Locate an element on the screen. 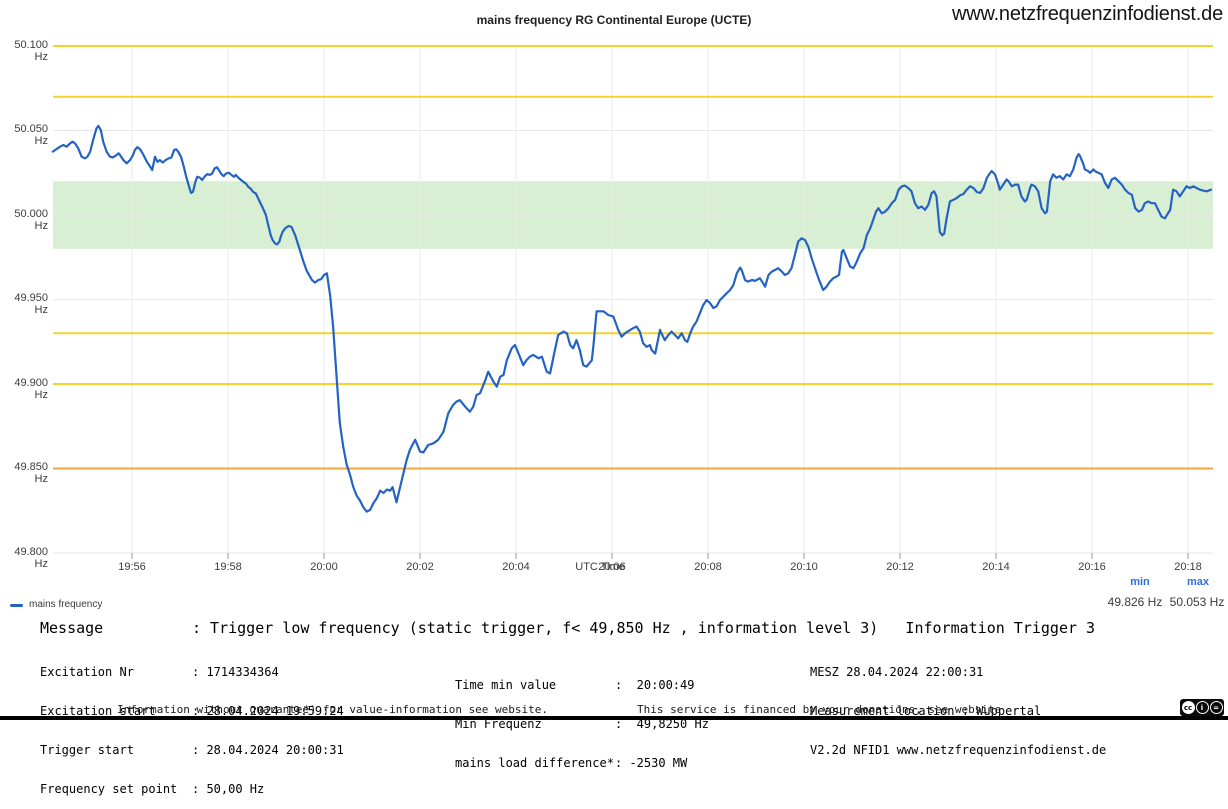  min-value: 49.826 Hz is located at coordinates (1135, 602).